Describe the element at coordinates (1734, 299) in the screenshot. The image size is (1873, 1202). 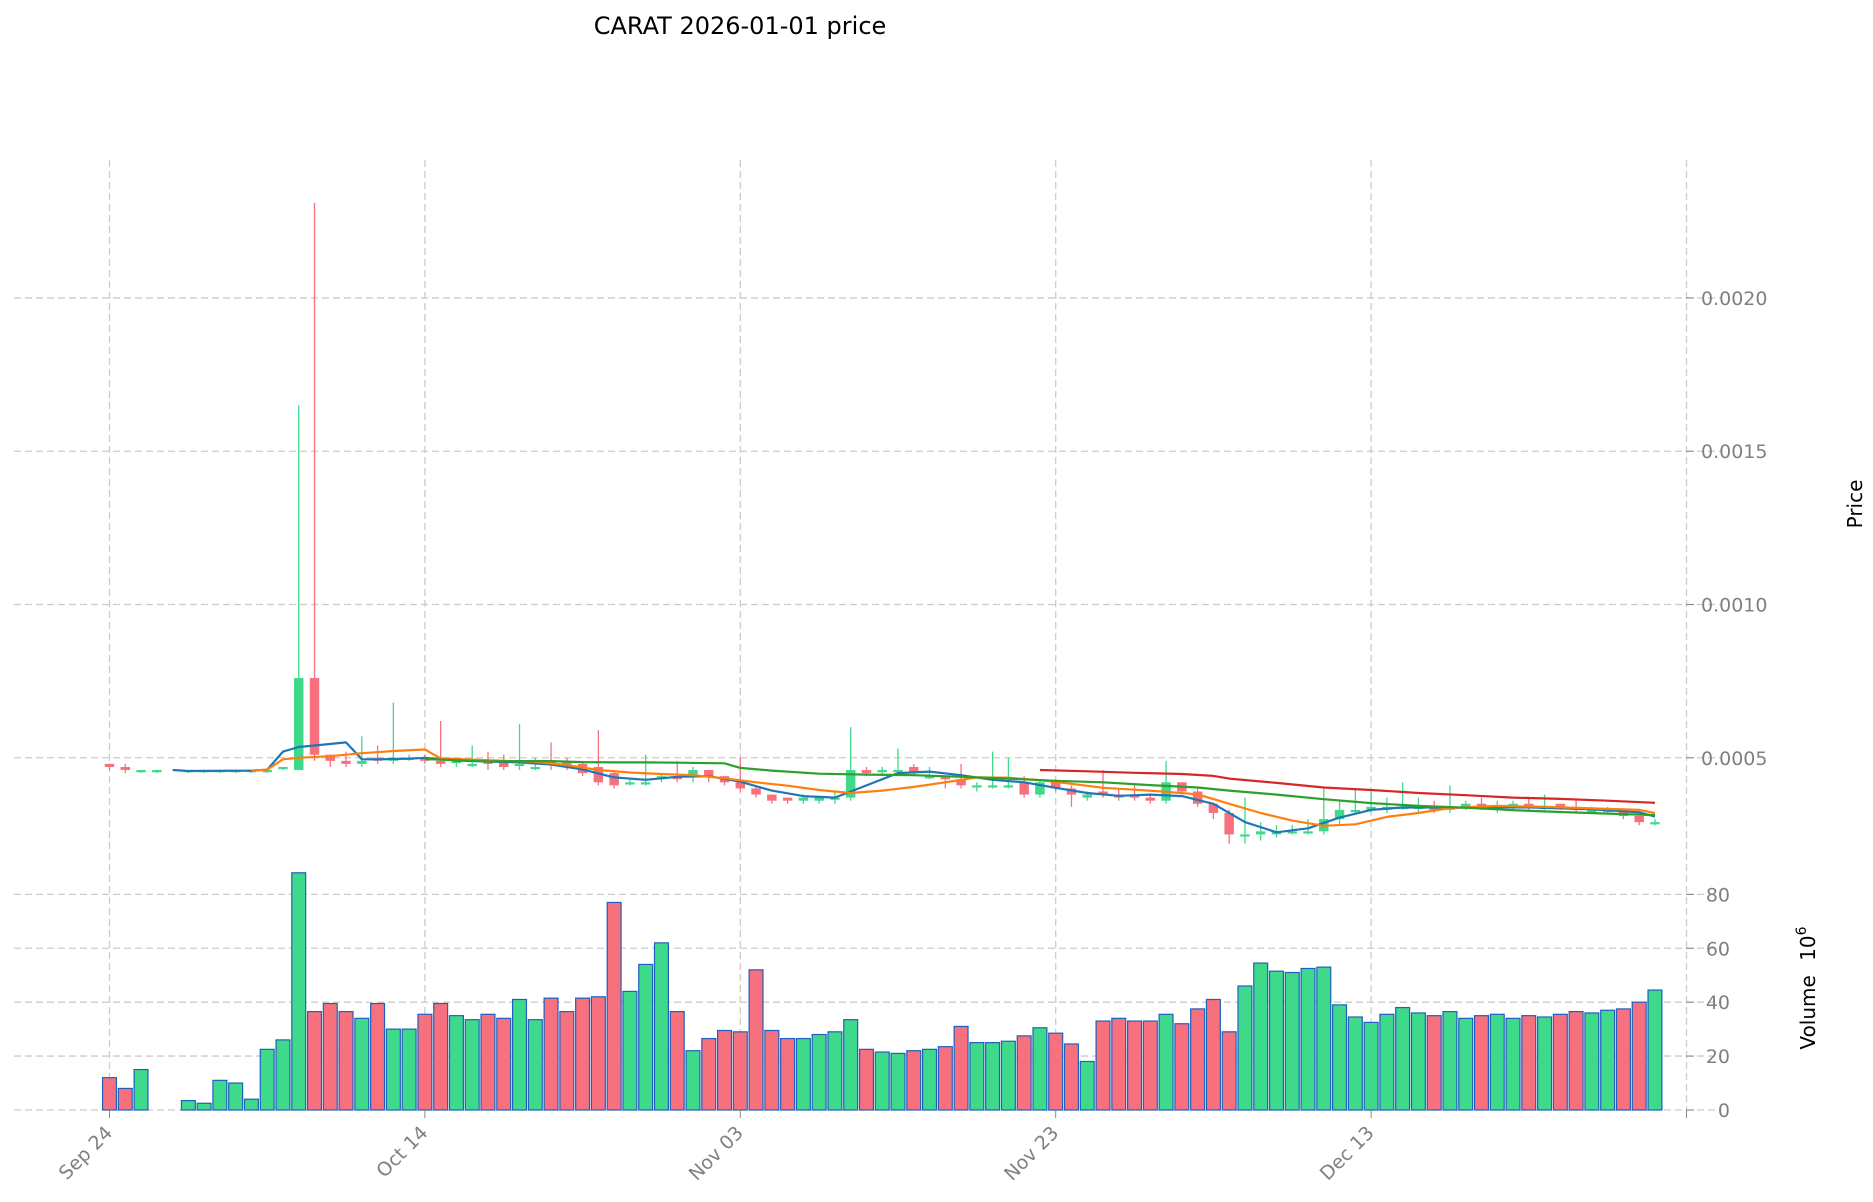
I see `price-tick-label: 0.0020` at that location.